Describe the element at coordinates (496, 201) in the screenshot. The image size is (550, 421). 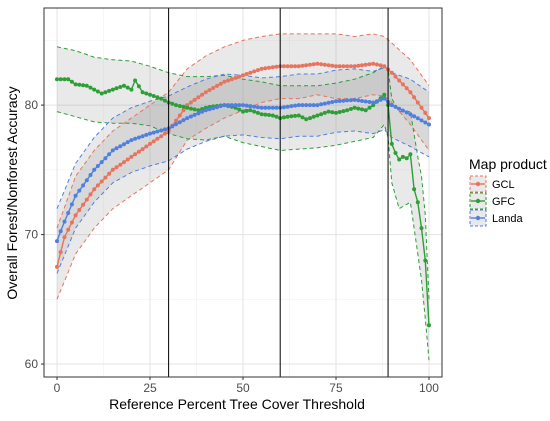
I see `legend-keys: GCL GFC Landa` at that location.